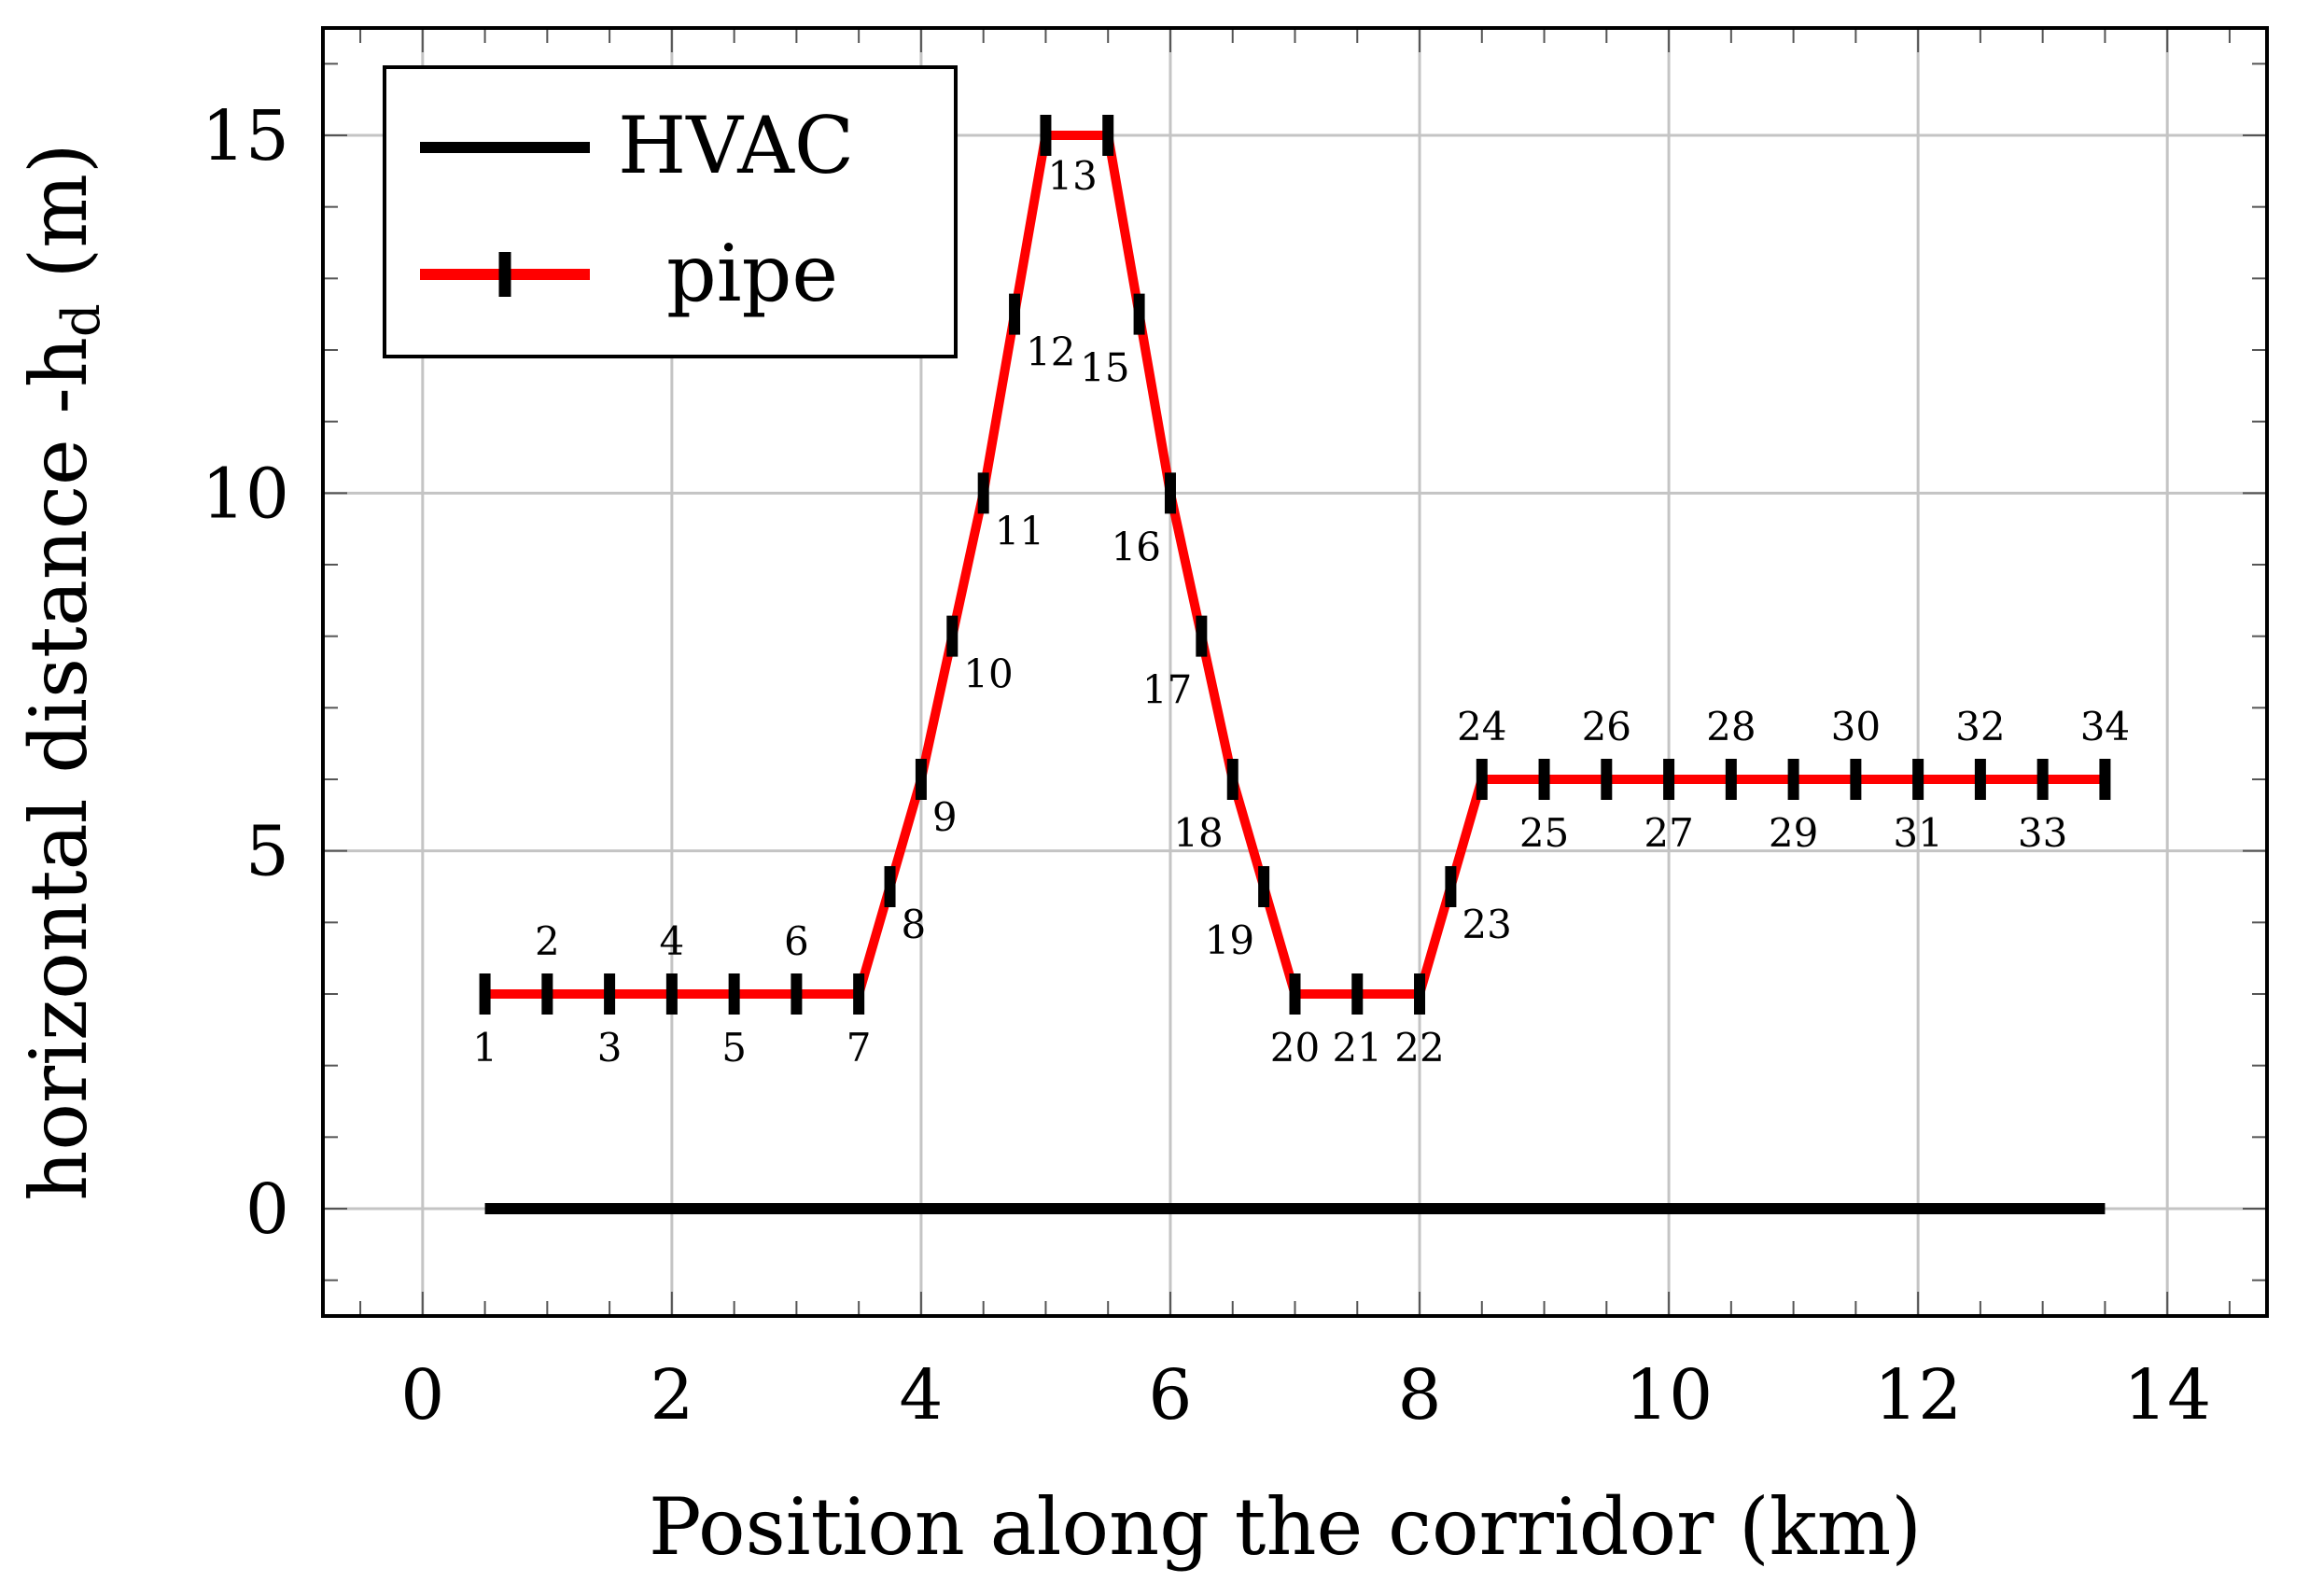 The width and height of the screenshot is (2323, 1596). What do you see at coordinates (752, 273) in the screenshot?
I see `legend-pipe-label: pipe` at bounding box center [752, 273].